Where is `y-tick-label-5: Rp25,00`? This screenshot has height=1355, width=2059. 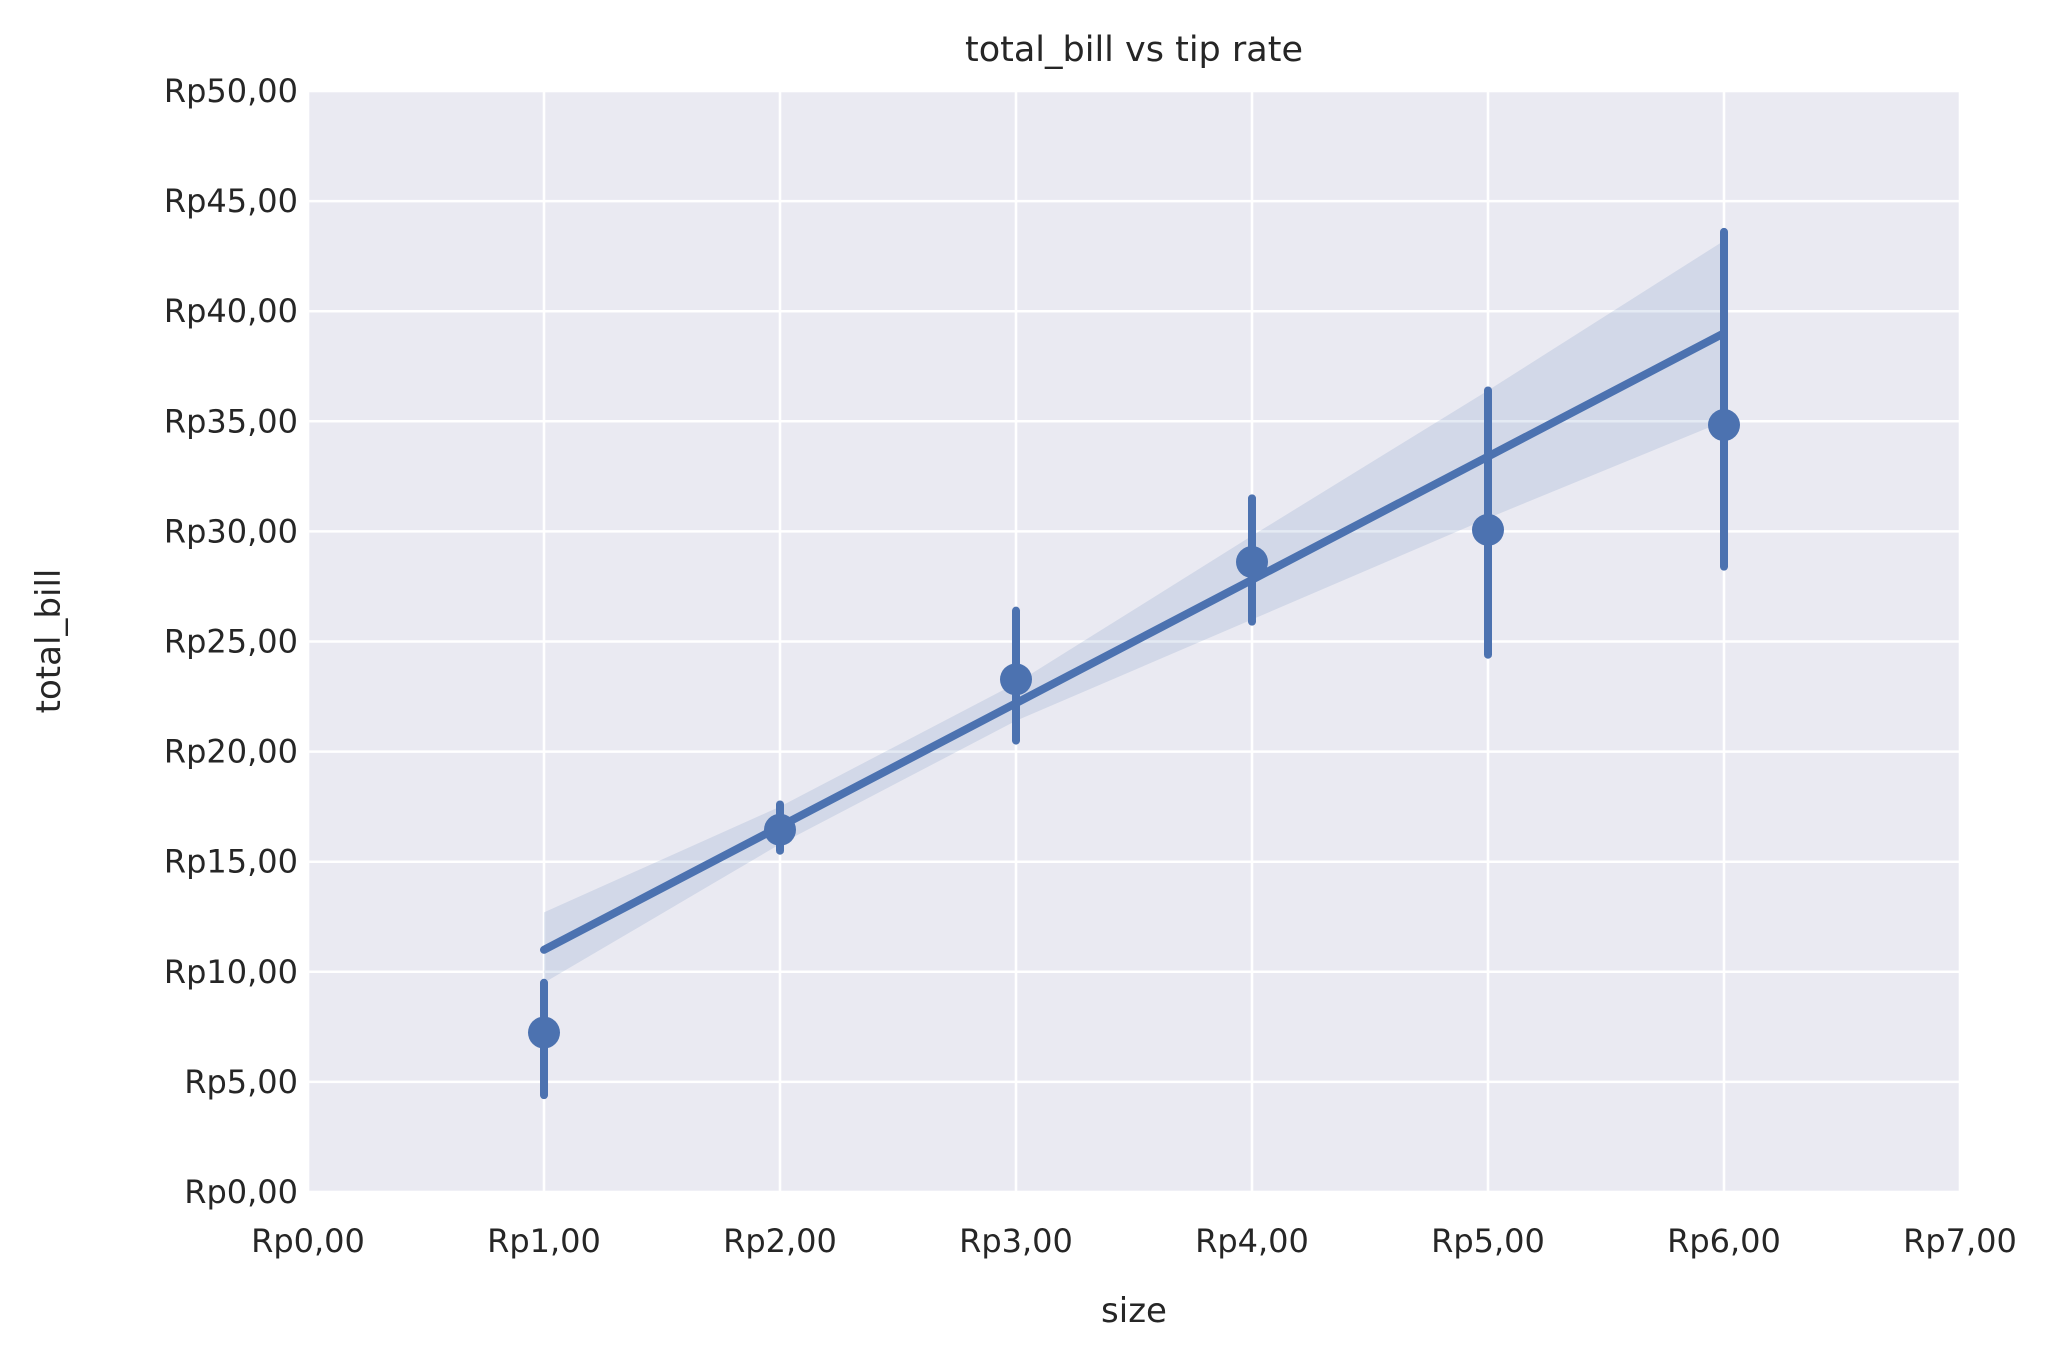 y-tick-label-5: Rp25,00 is located at coordinates (231, 642).